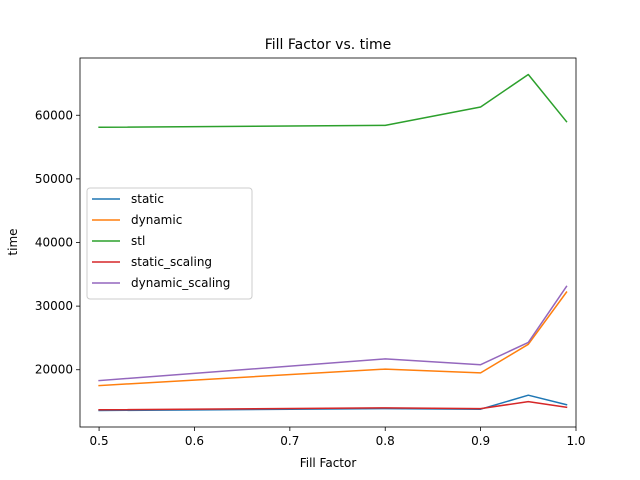 The image size is (640, 480). I want to click on y-tick-label: 60000, so click(54, 115).